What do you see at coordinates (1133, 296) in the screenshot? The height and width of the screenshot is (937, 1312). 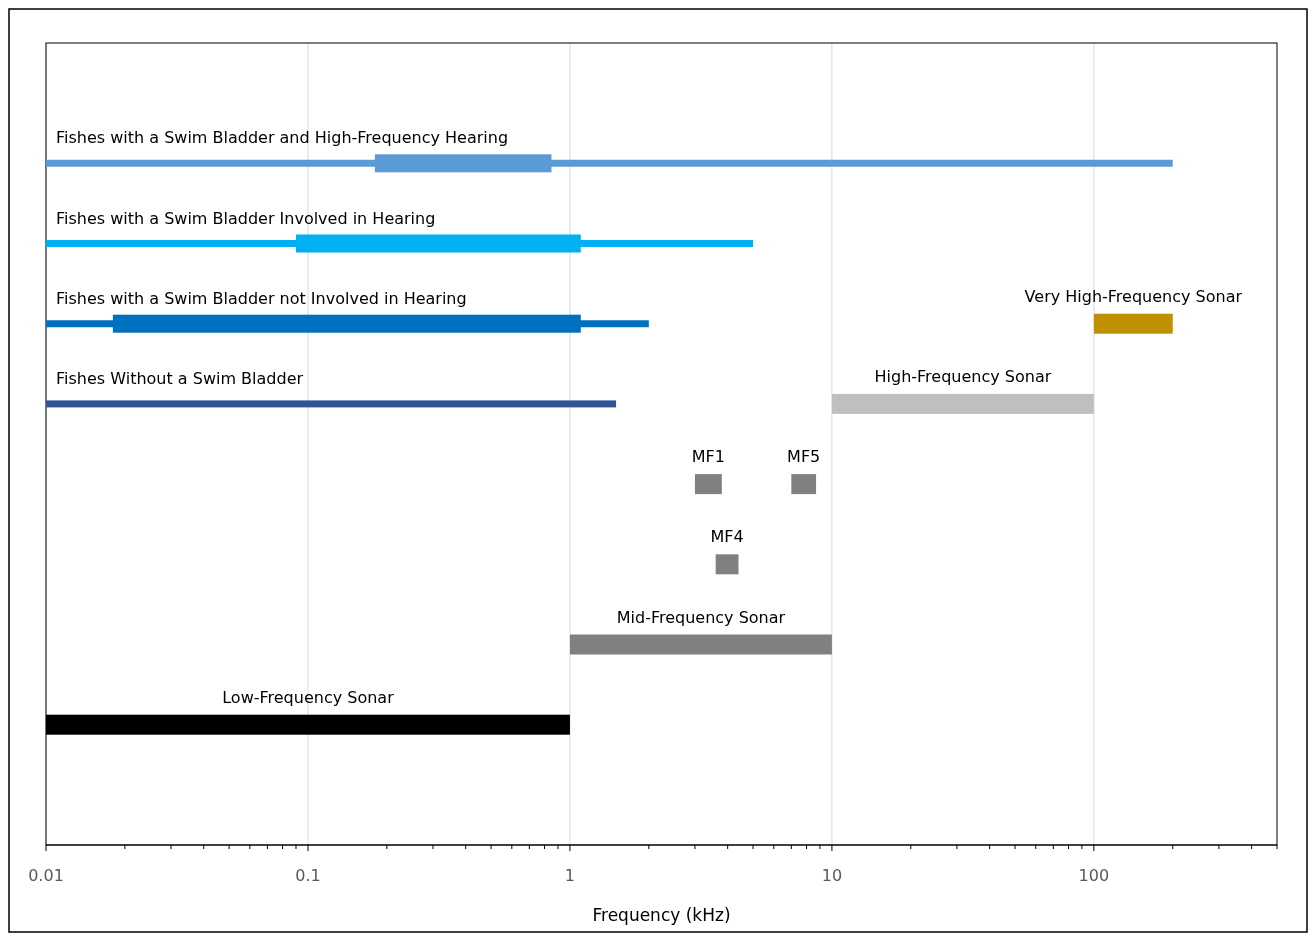 I see `series-label: Very High-Frequency Sonar` at bounding box center [1133, 296].